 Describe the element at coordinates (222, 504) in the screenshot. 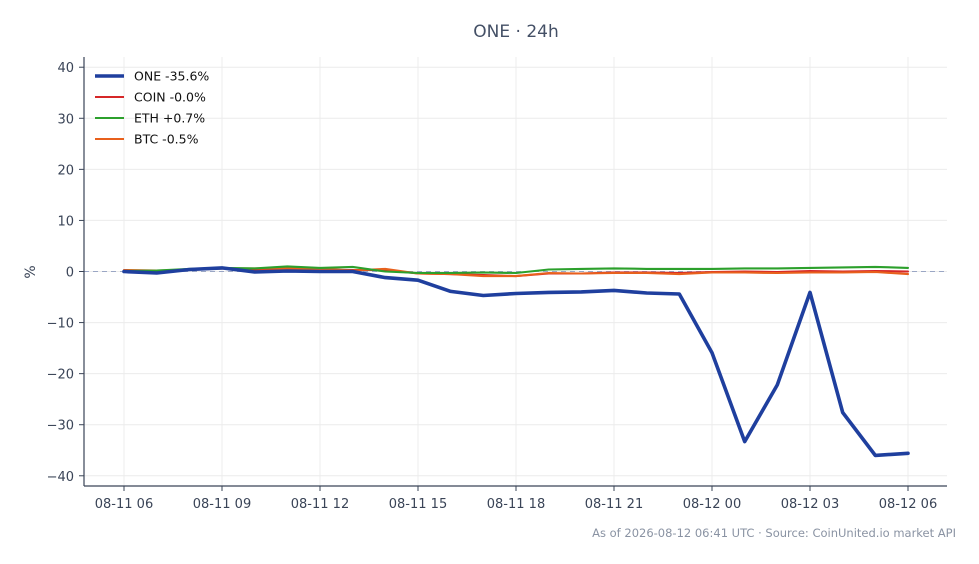

I see `x-tick-label: 08-11 09` at that location.